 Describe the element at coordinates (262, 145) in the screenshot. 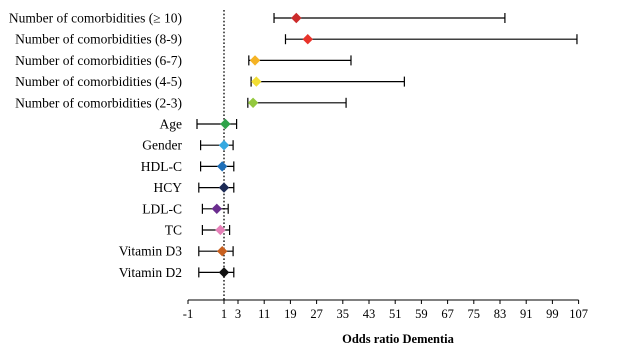

I see `odds-ratio-markers` at that location.